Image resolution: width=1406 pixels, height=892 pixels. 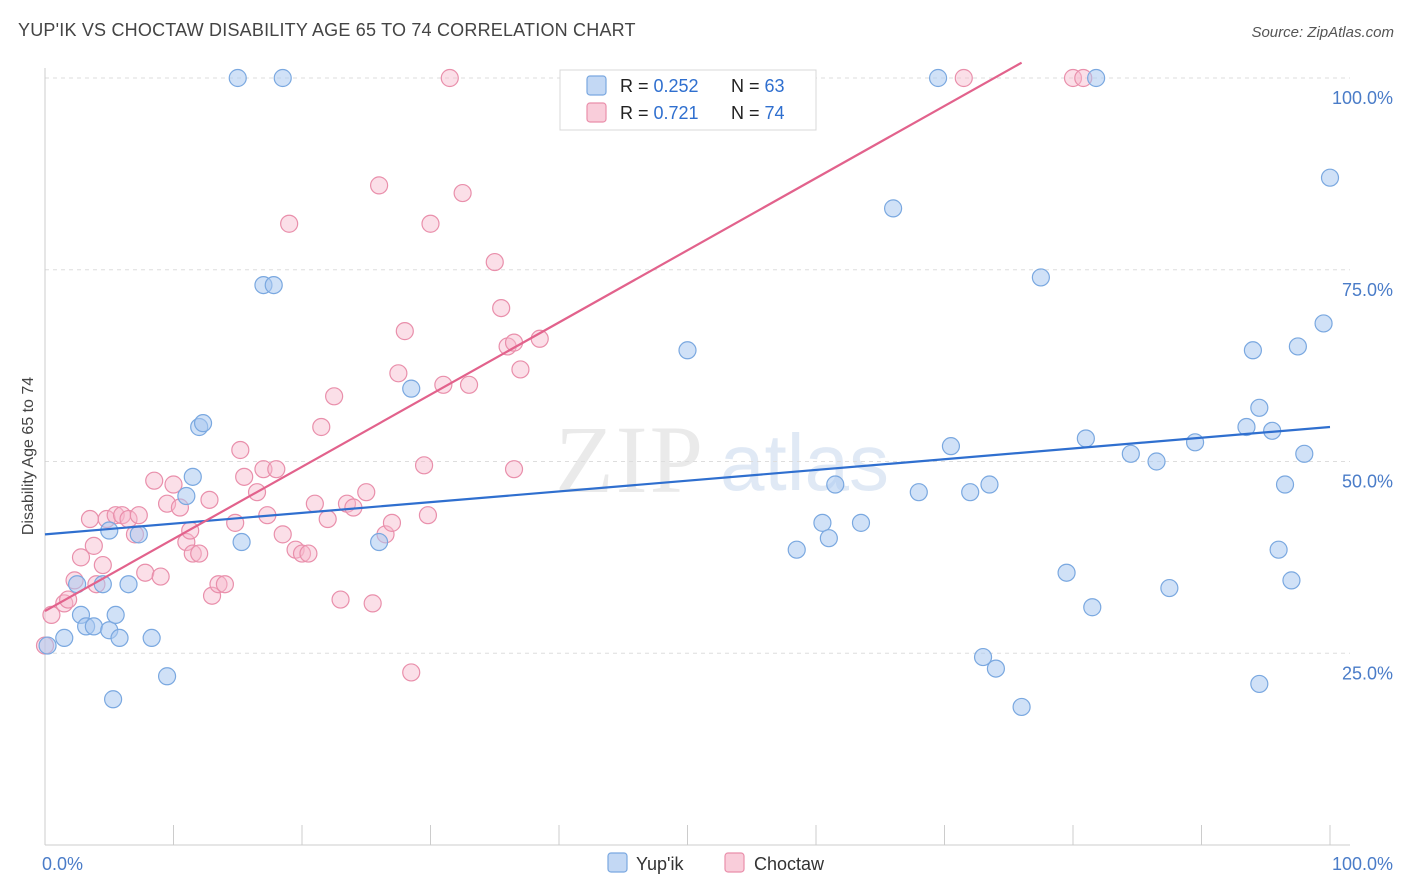 I want to click on bottom-legend-swatch-yupik, so click(x=617, y=862).